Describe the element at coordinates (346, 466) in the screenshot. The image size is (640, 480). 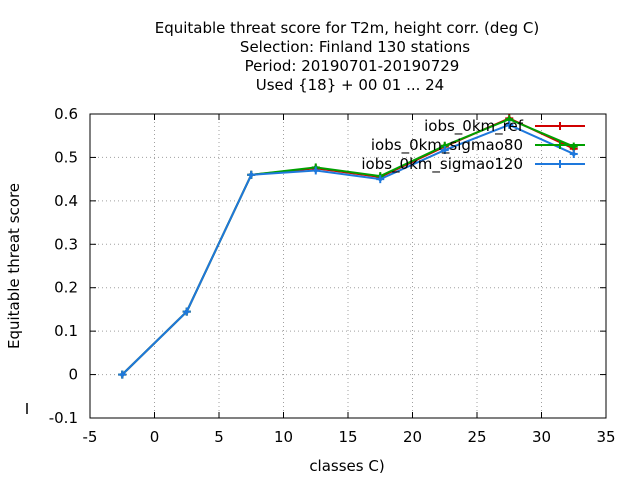
I see `x-axis-label: classes C)` at that location.